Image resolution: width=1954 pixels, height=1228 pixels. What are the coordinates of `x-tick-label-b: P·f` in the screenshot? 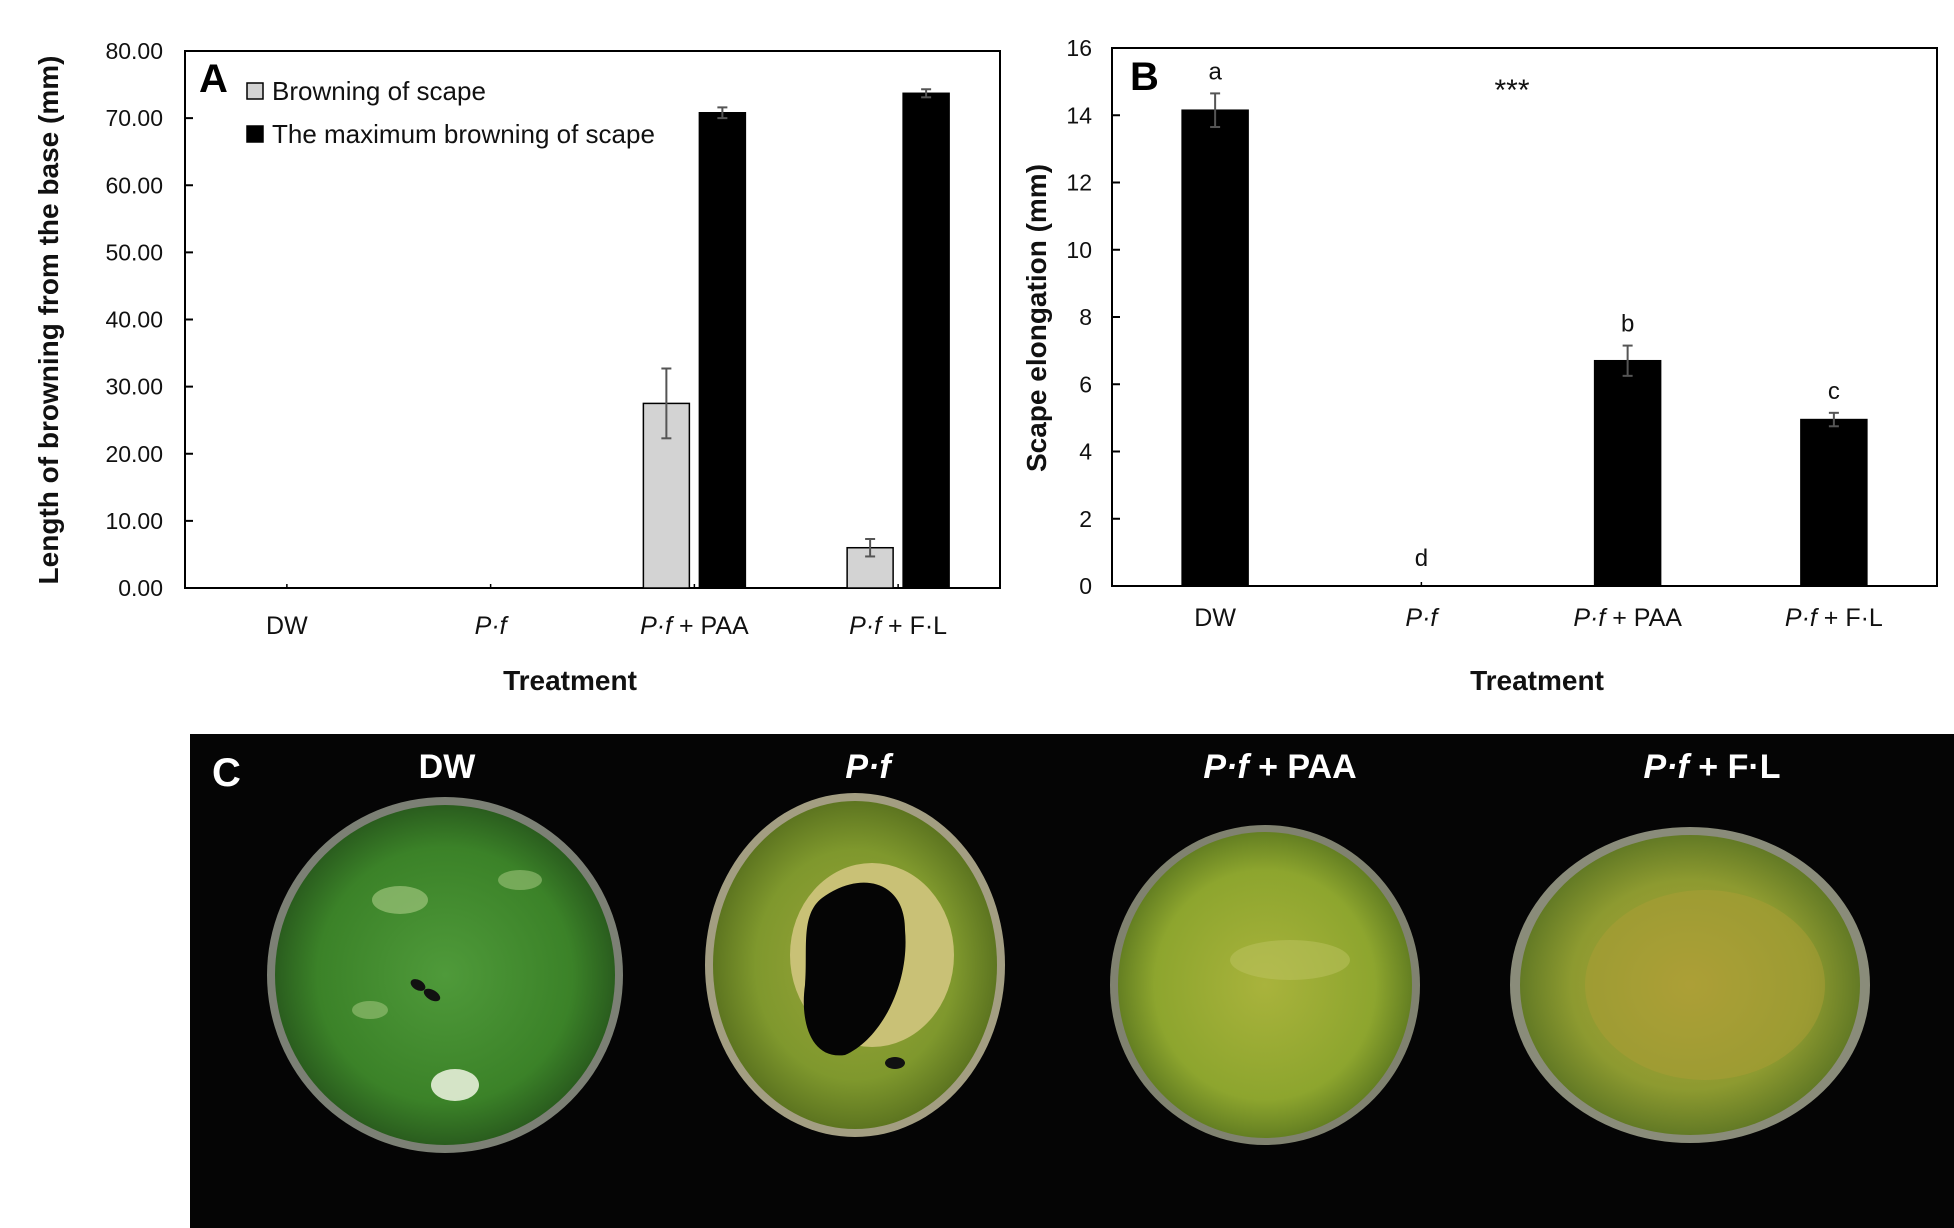 It's located at (1422, 618).